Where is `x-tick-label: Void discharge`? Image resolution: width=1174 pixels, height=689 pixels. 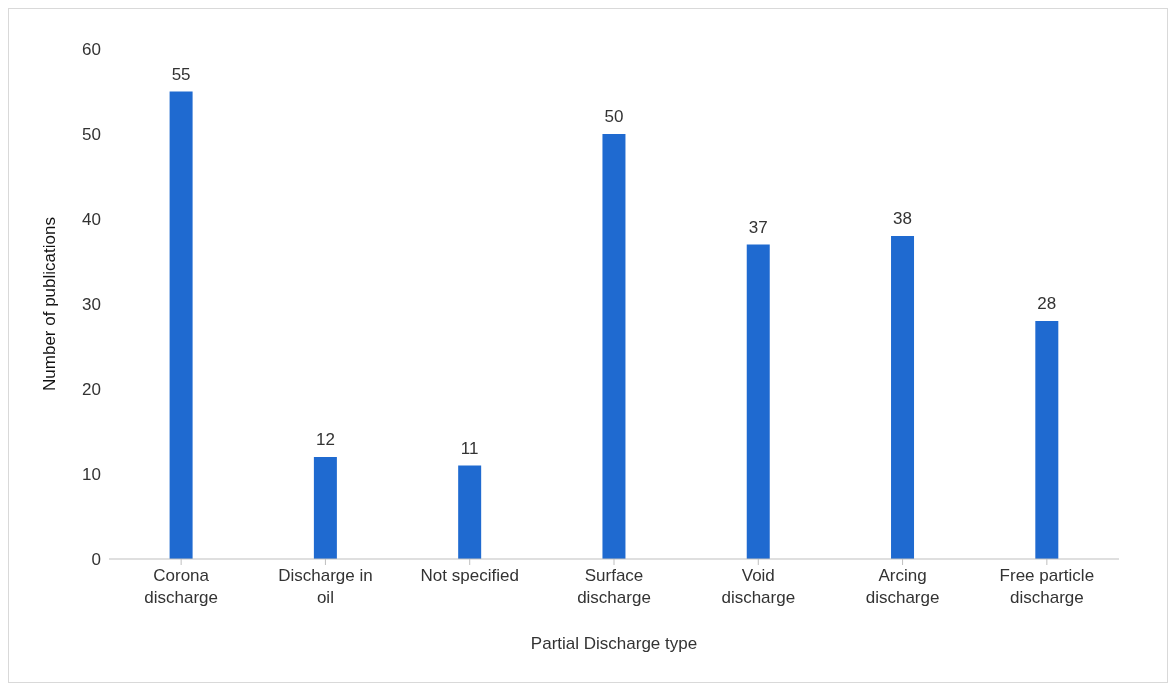
x-tick-label: Void discharge is located at coordinates (758, 586).